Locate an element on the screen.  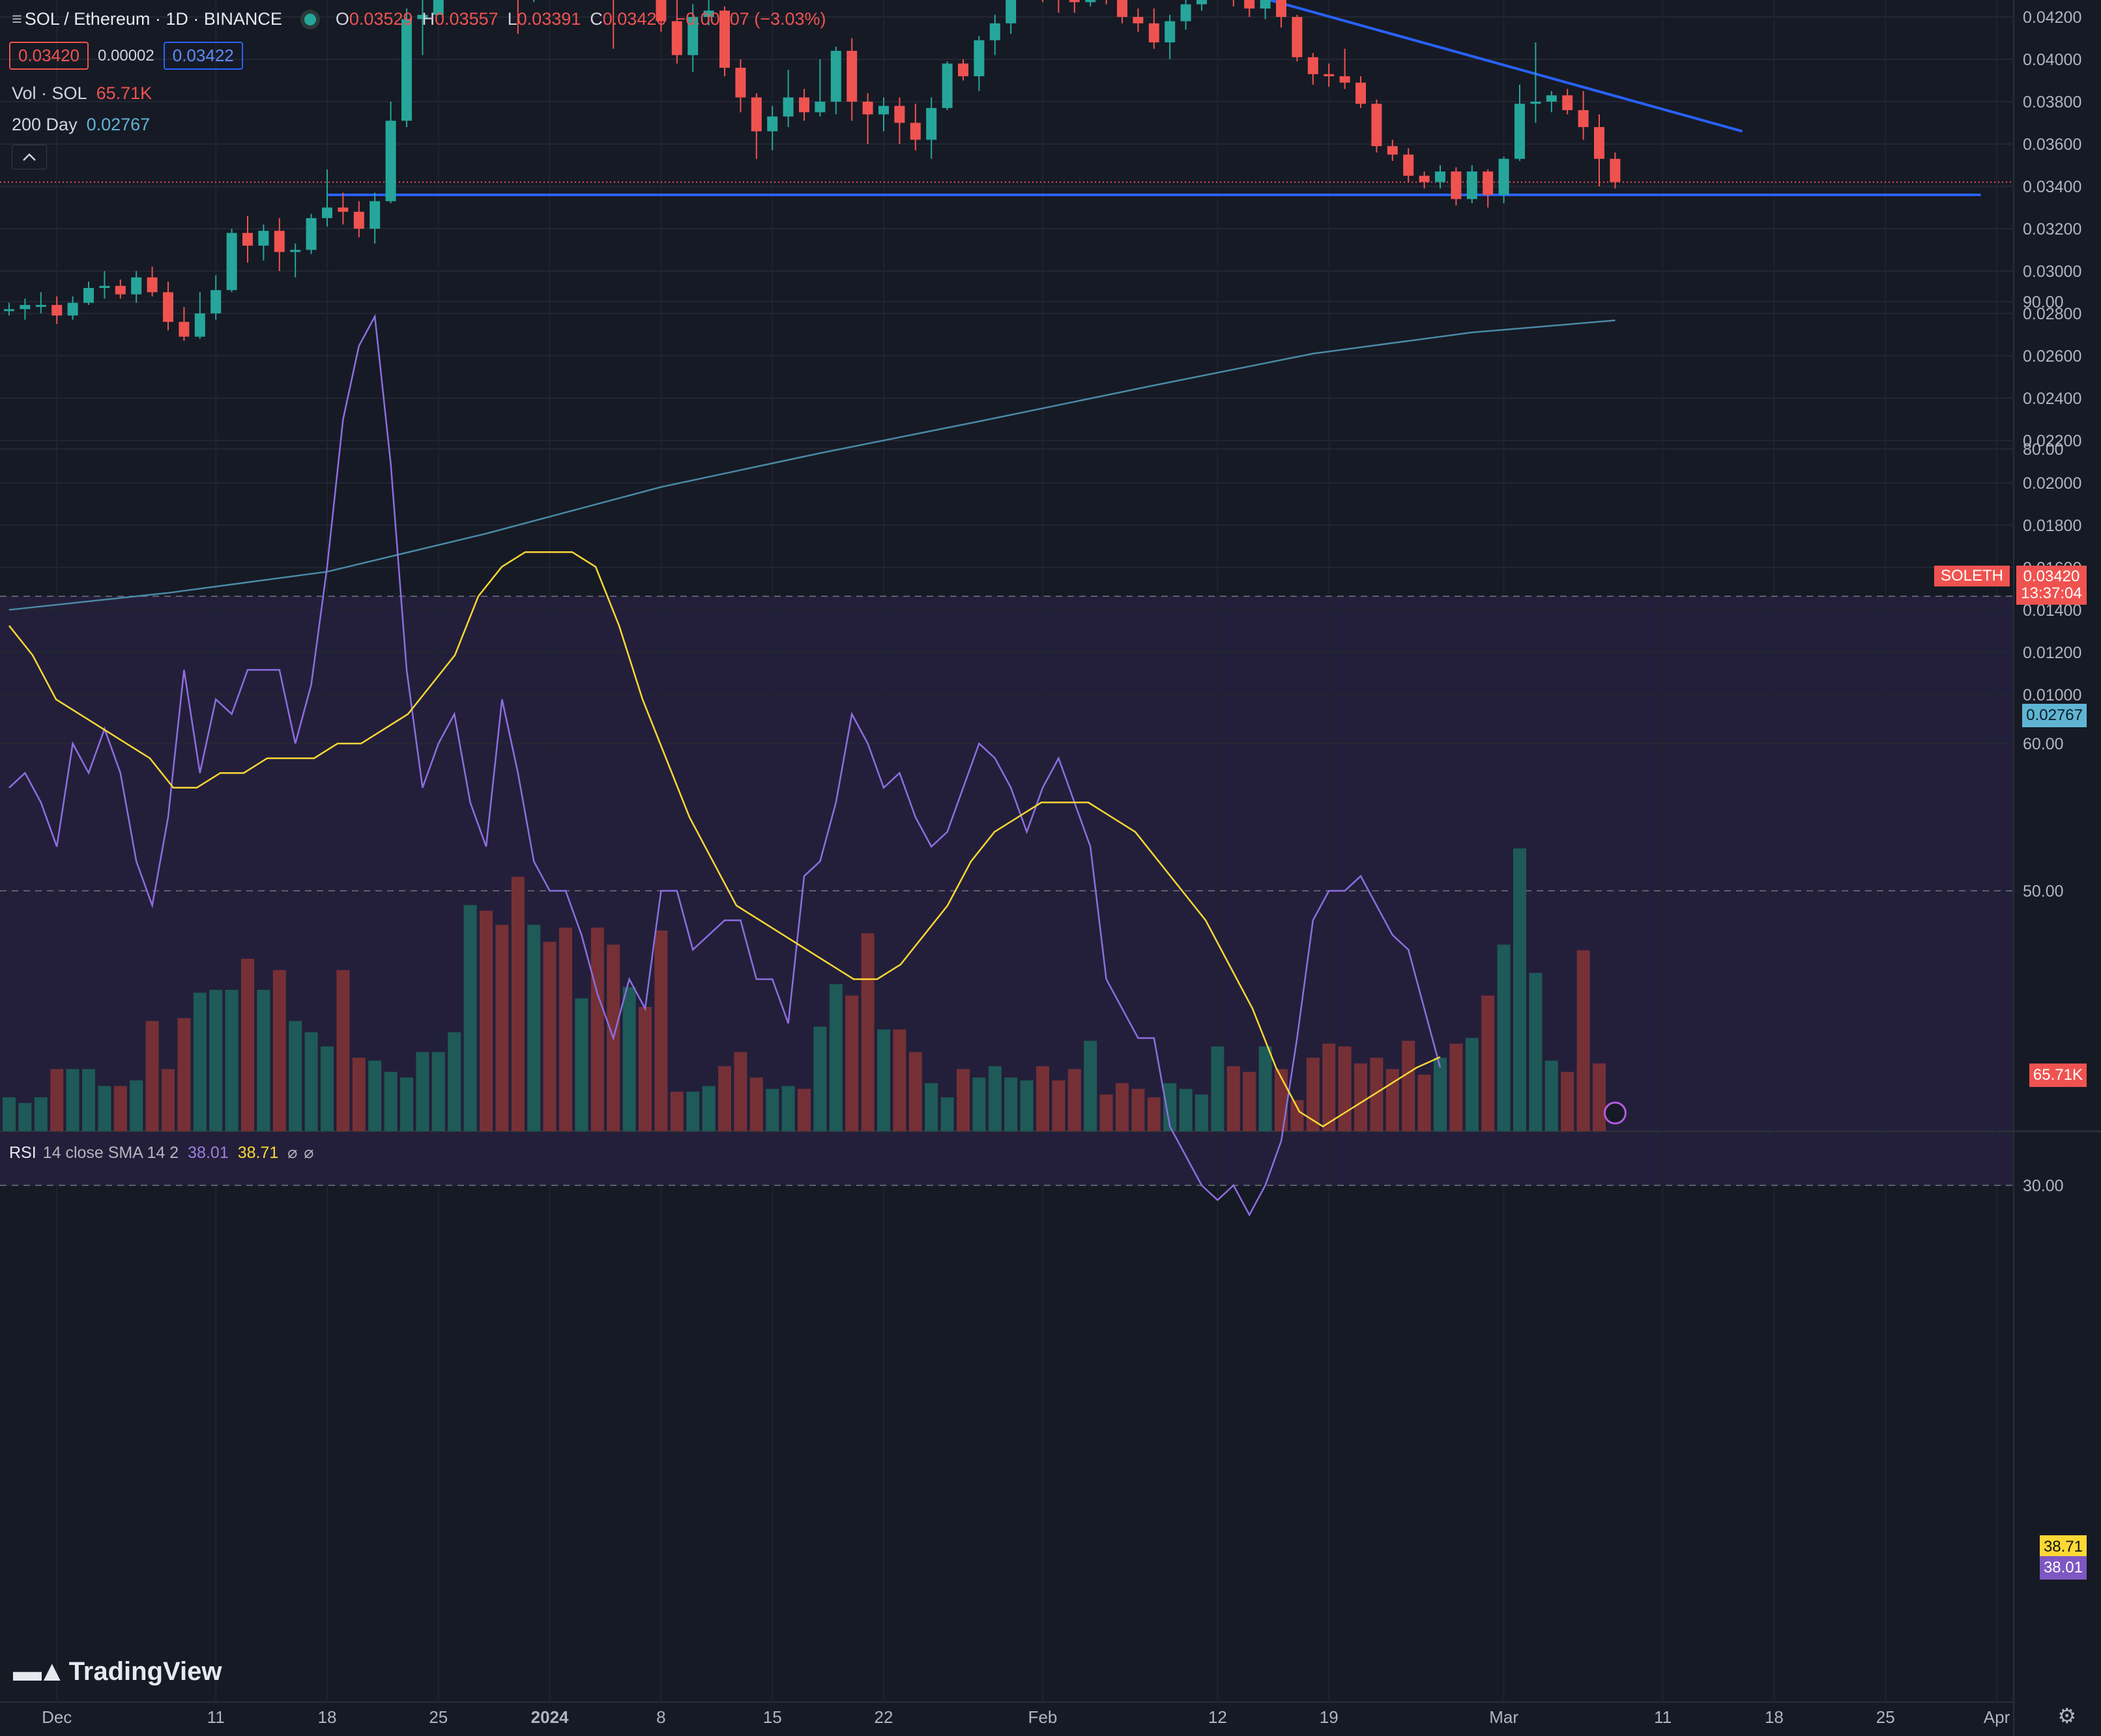
ma-legend-value: 0.02767 is located at coordinates (118, 124).